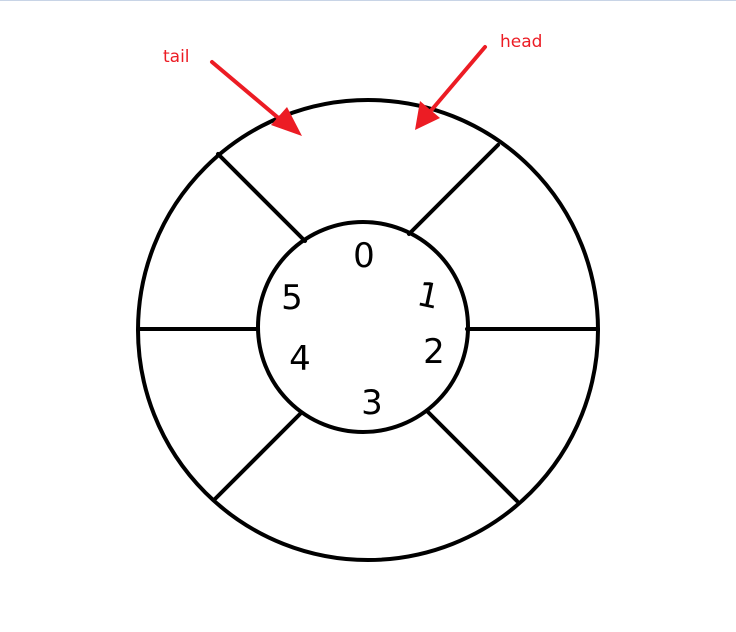 The width and height of the screenshot is (736, 632). What do you see at coordinates (176, 57) in the screenshot?
I see `tail-label: tail` at bounding box center [176, 57].